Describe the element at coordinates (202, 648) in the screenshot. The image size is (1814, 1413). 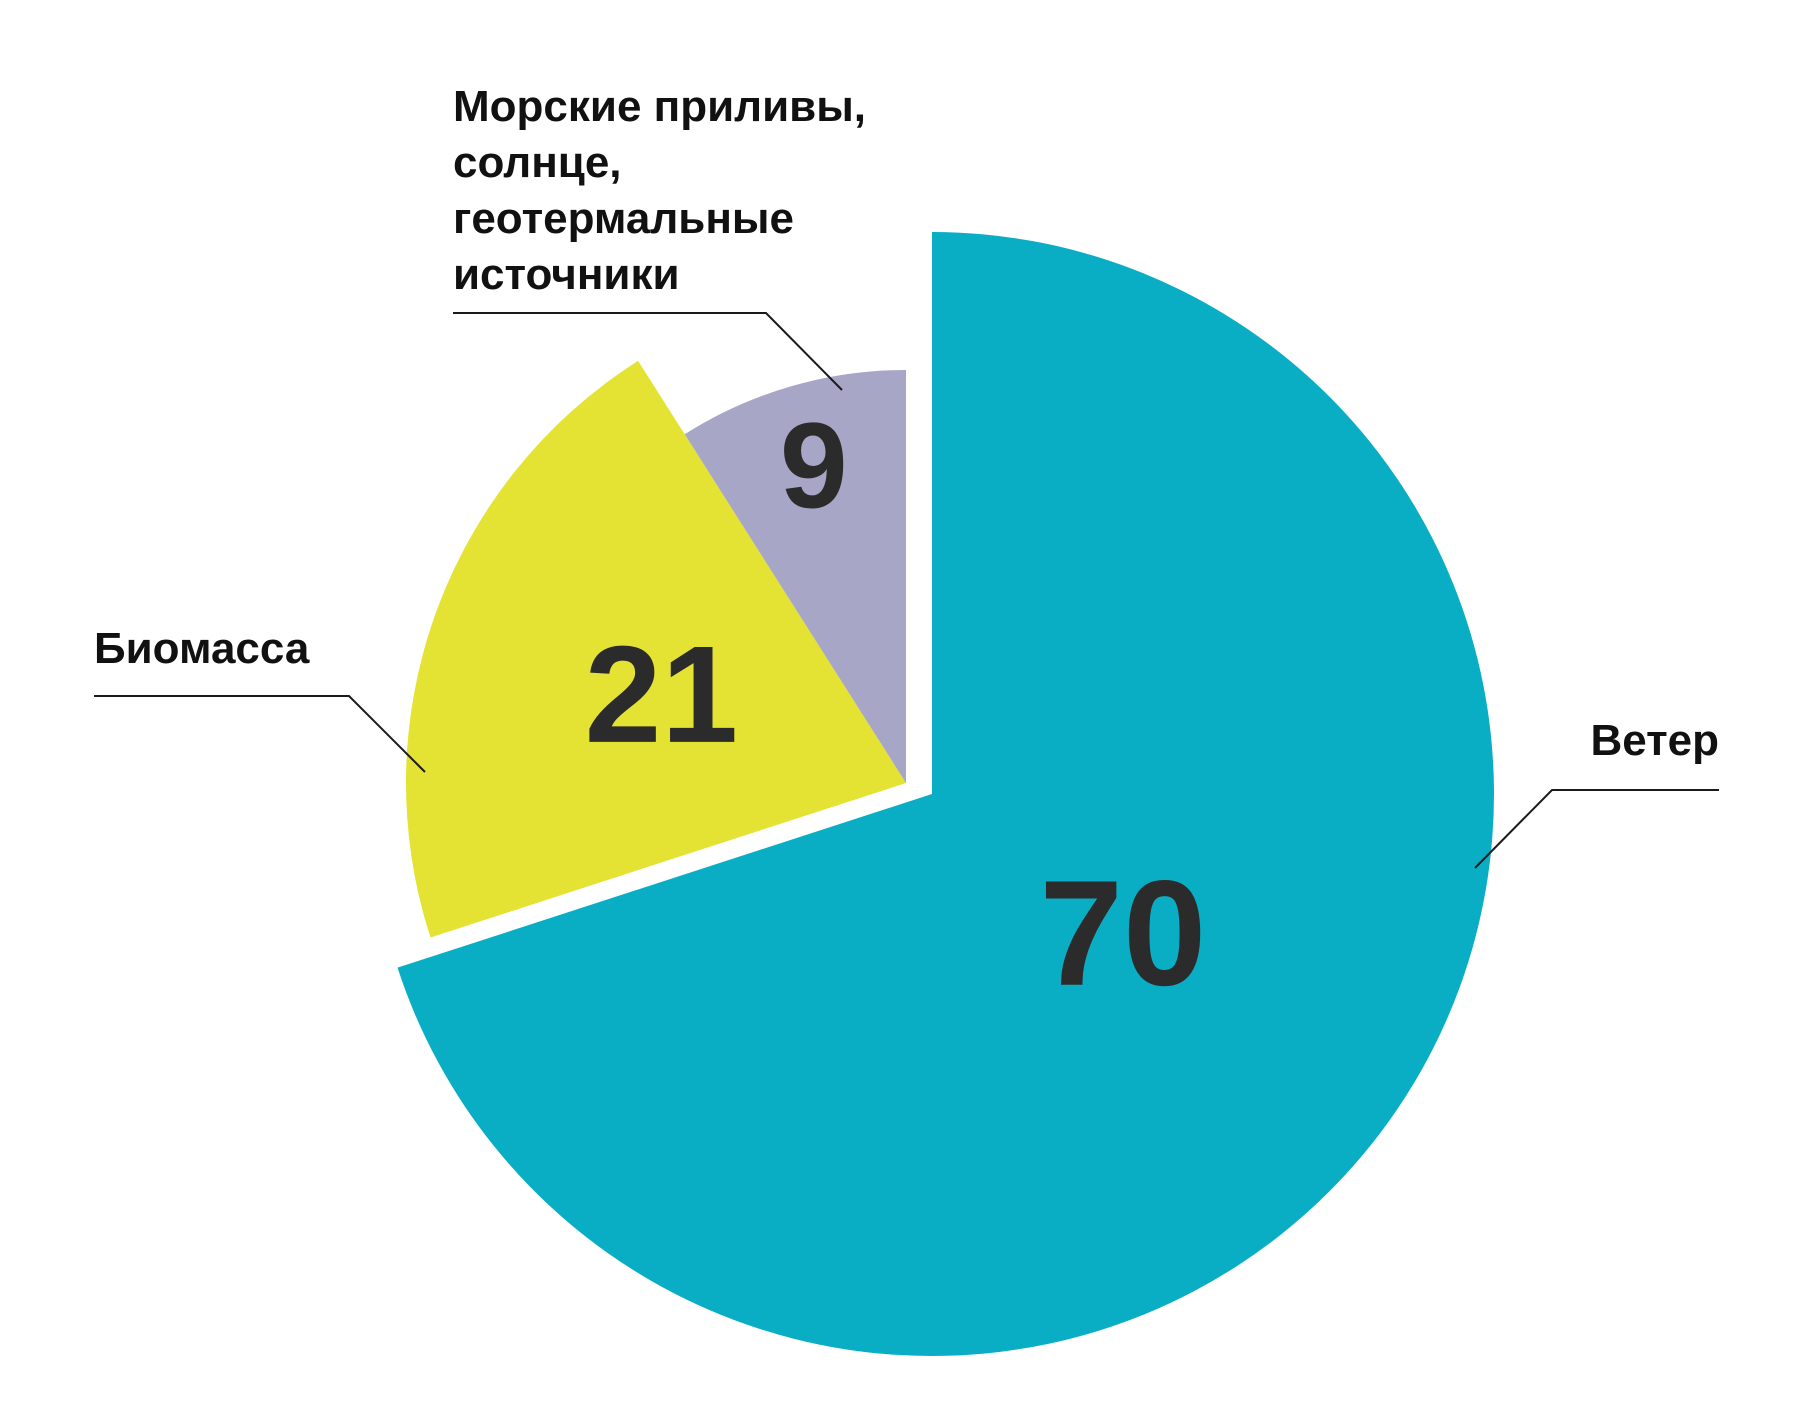
I see `slice-category-label: Биомасса` at that location.